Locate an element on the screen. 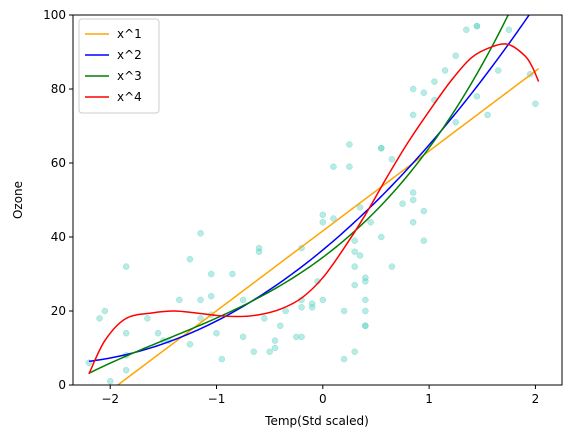 Image resolution: width=571 pixels, height=438 pixels. x-tick-label: −2 is located at coordinates (110, 399).